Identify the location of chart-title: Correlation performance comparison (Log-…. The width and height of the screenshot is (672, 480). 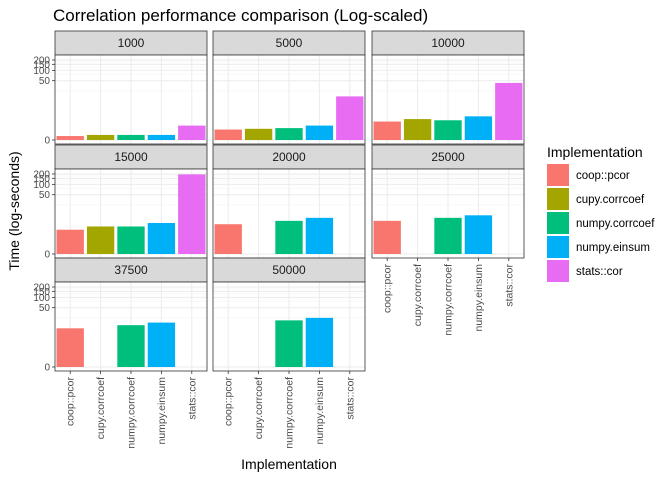
(240, 15).